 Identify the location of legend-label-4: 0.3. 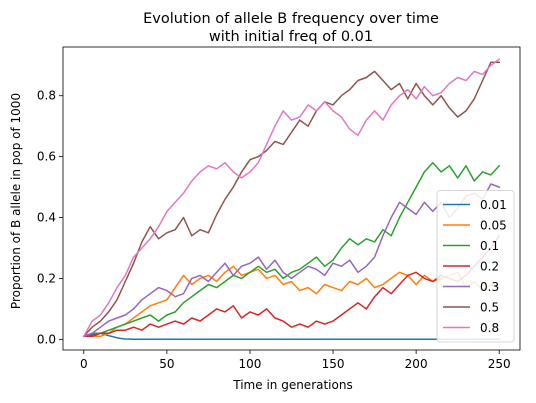
(489, 287).